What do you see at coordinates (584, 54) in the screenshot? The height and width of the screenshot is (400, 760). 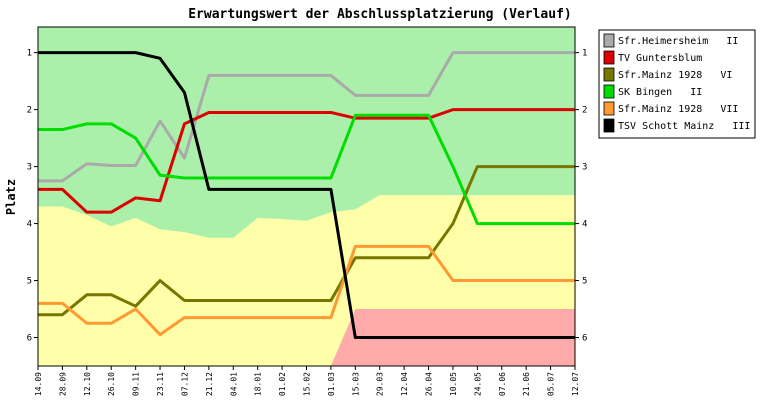 I see `y-tick-label-right: 1` at bounding box center [584, 54].